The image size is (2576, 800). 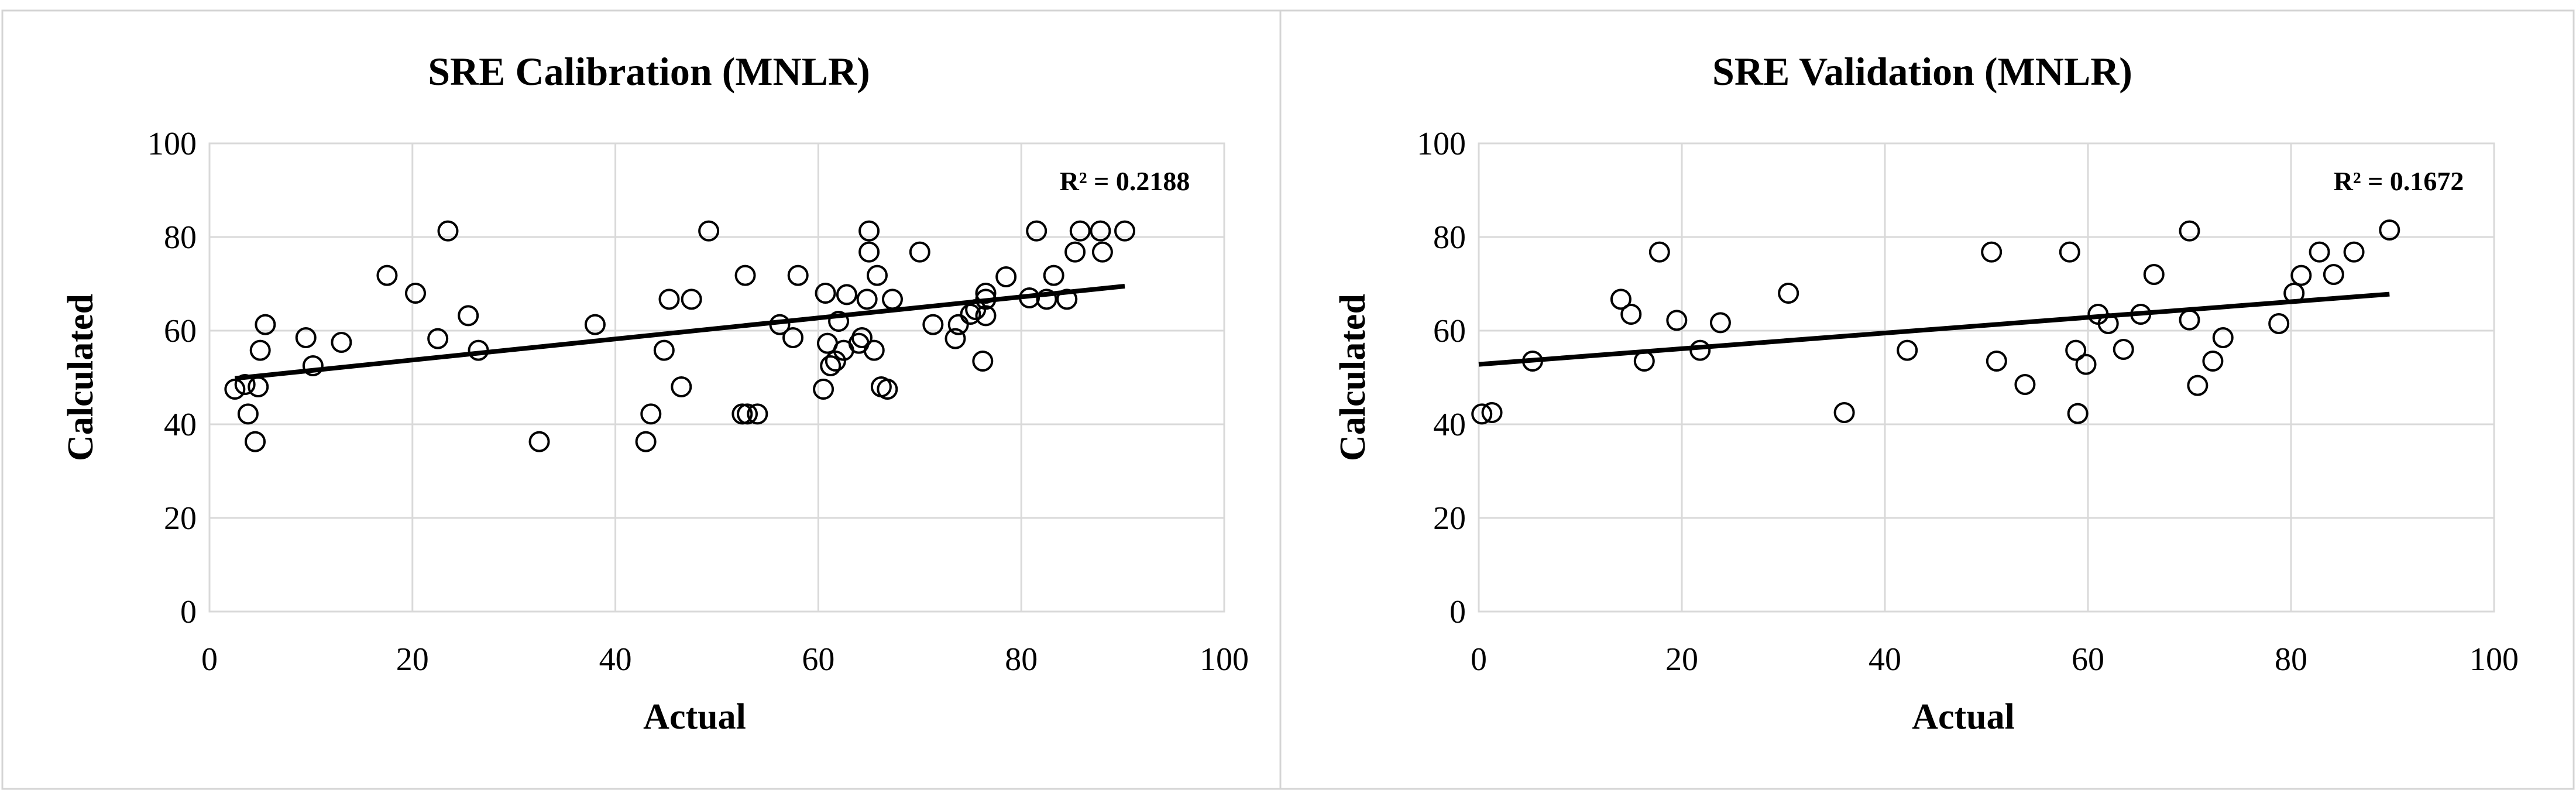 What do you see at coordinates (818, 659) in the screenshot?
I see `x-tick-label: 60` at bounding box center [818, 659].